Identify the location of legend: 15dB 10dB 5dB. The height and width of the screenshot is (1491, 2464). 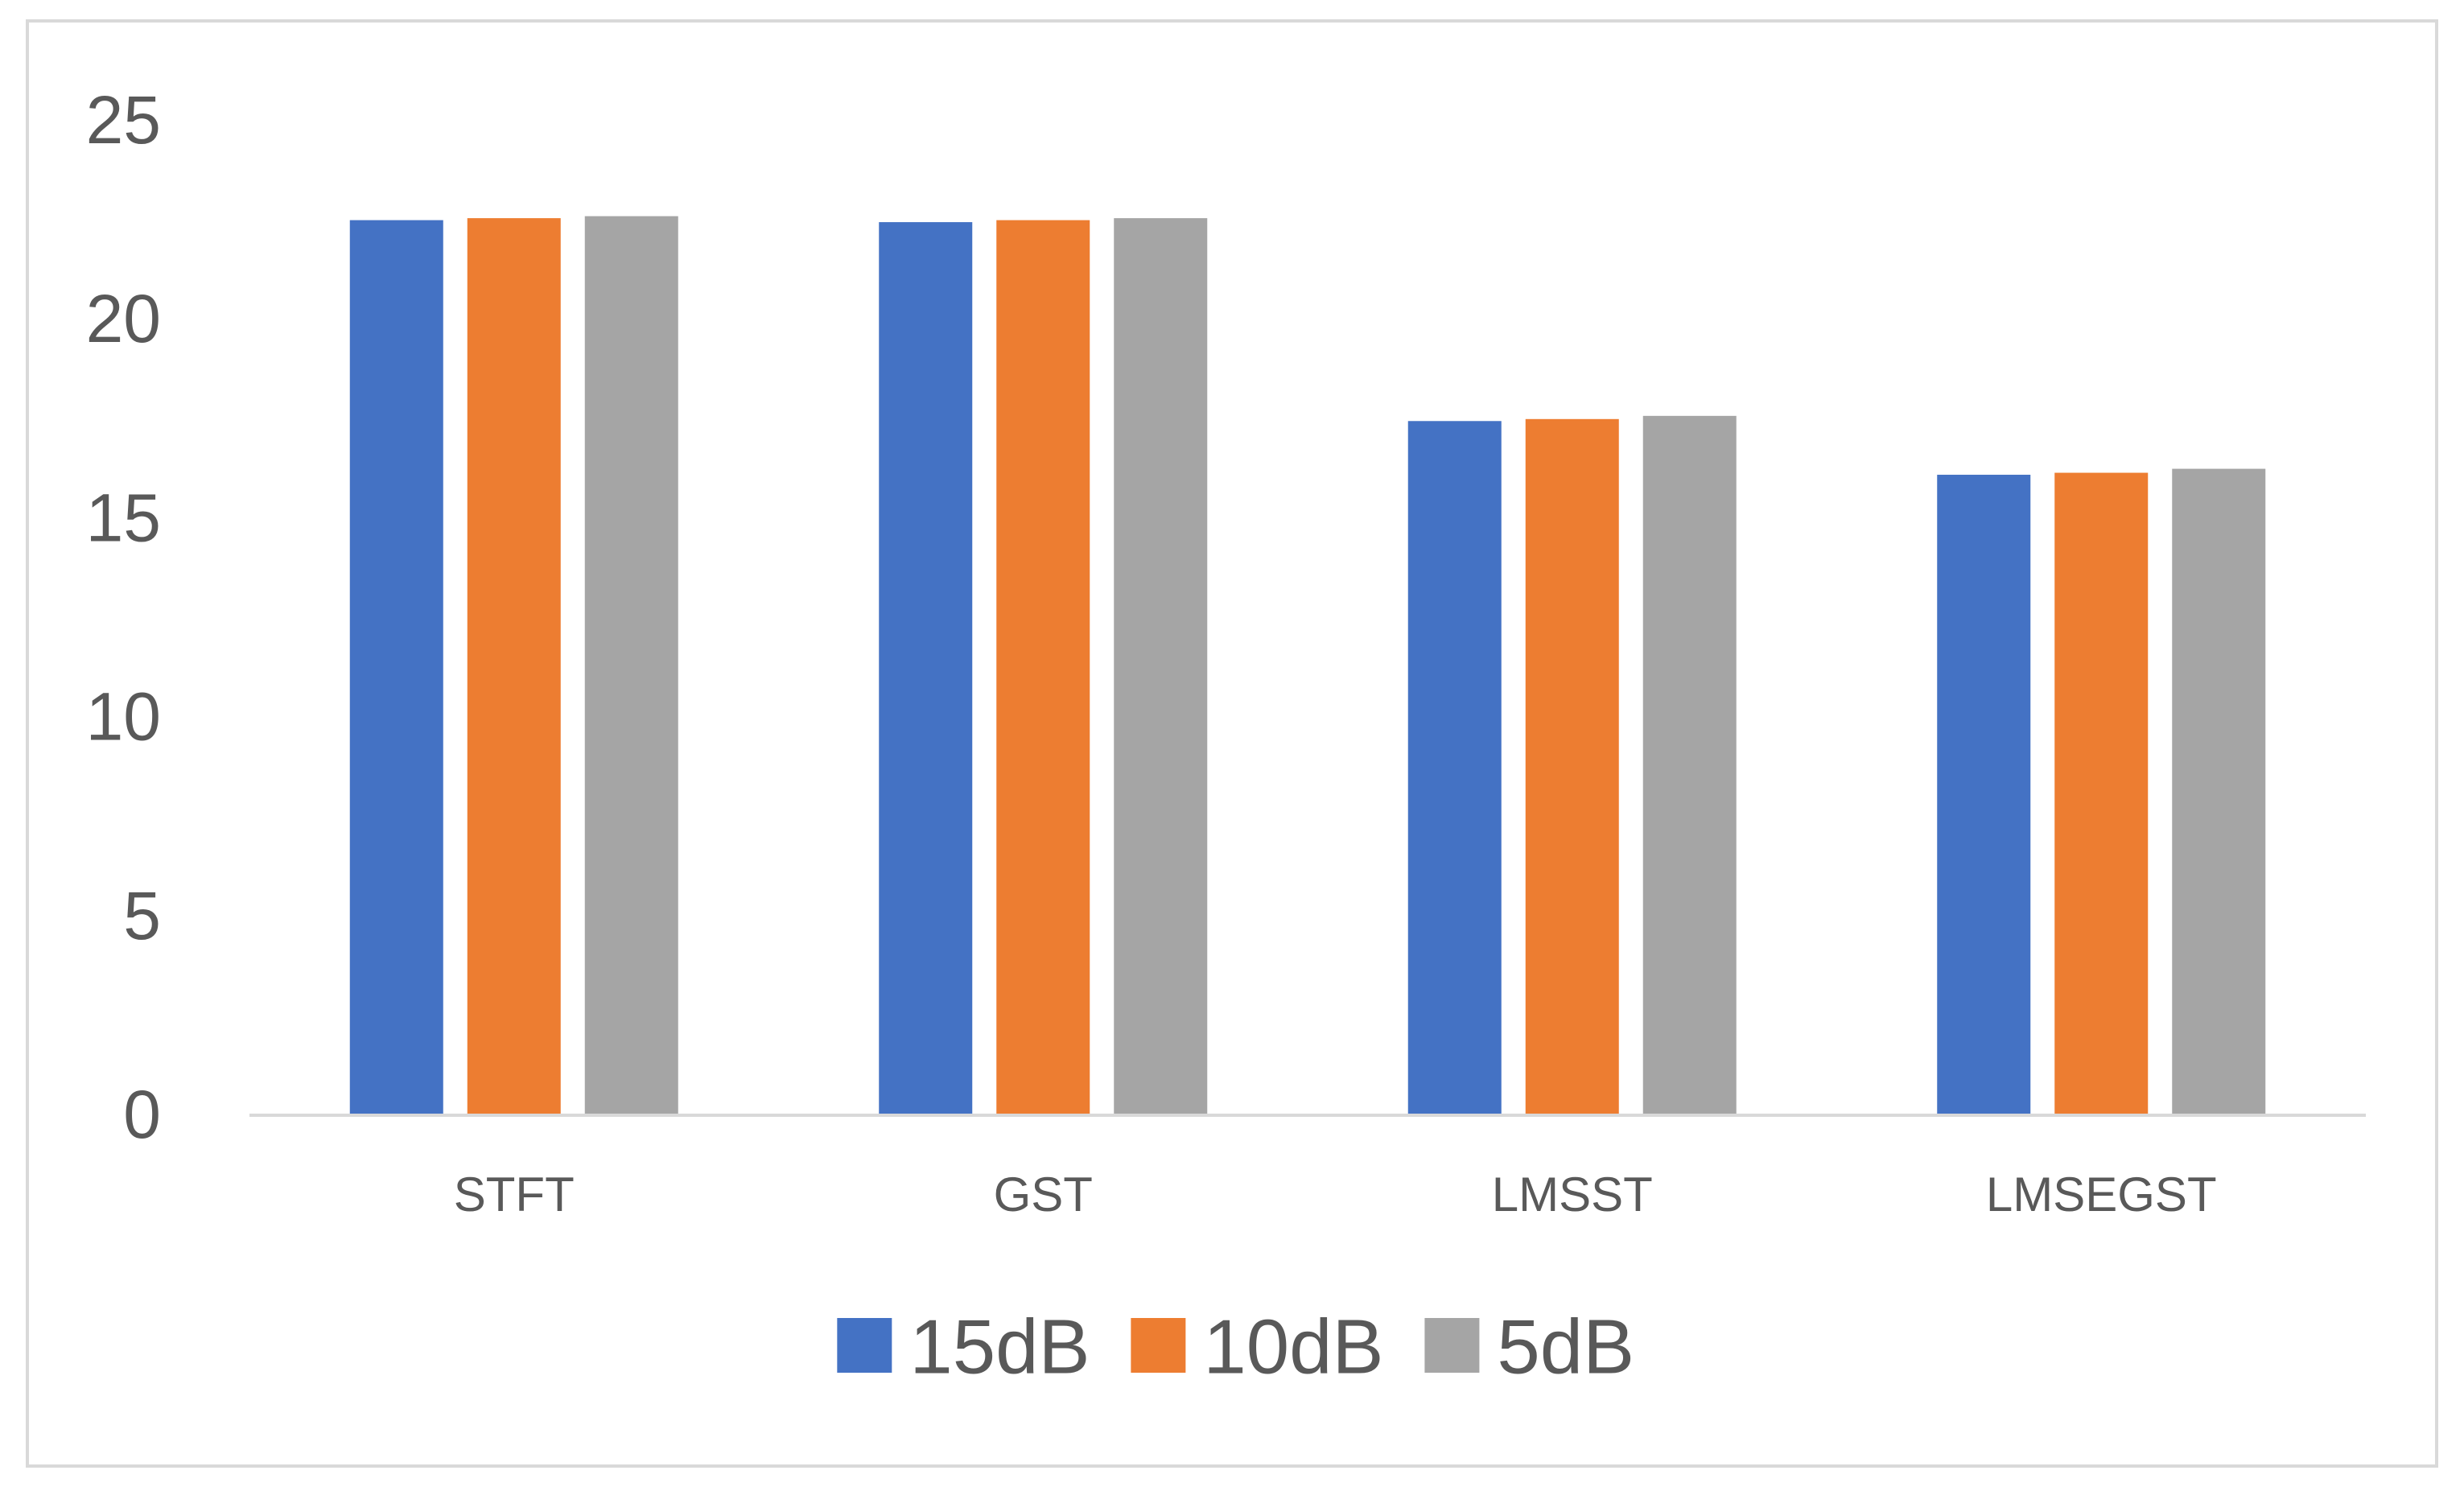
(1235, 1347).